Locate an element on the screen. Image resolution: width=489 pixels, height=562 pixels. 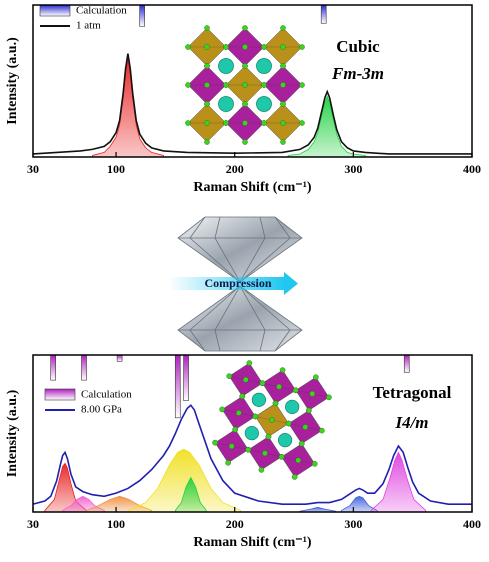
annotation: I4/m is located at coordinates (411, 422).